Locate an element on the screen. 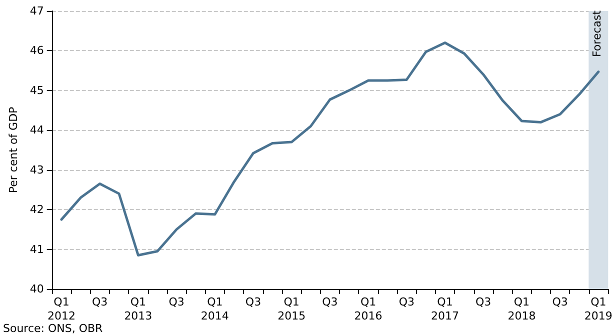  x-tick-label: Q1 2017 is located at coordinates (445, 309).